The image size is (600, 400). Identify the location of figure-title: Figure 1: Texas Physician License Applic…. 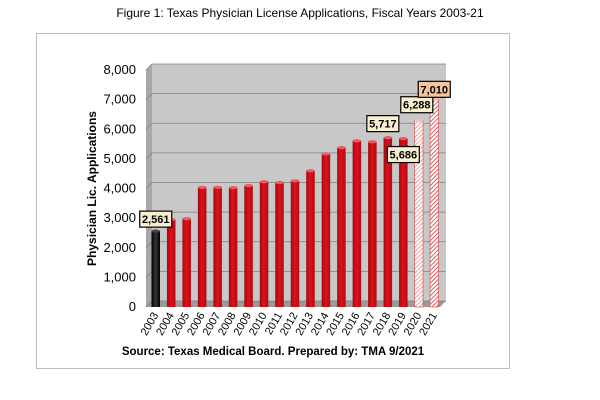
(300, 13).